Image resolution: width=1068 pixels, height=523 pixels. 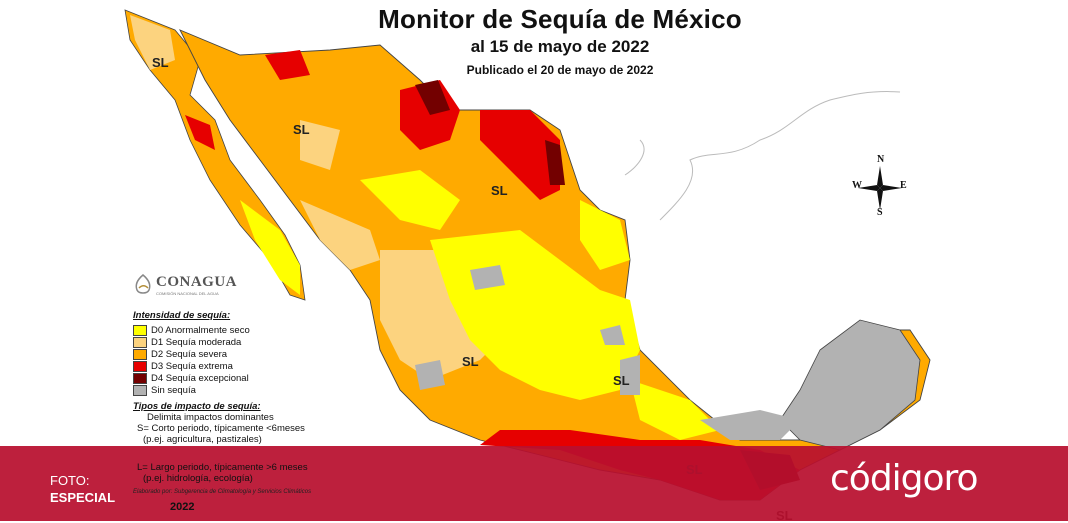 What do you see at coordinates (197, 406) in the screenshot?
I see `impact-heading: Tipos de impacto de sequía:` at bounding box center [197, 406].